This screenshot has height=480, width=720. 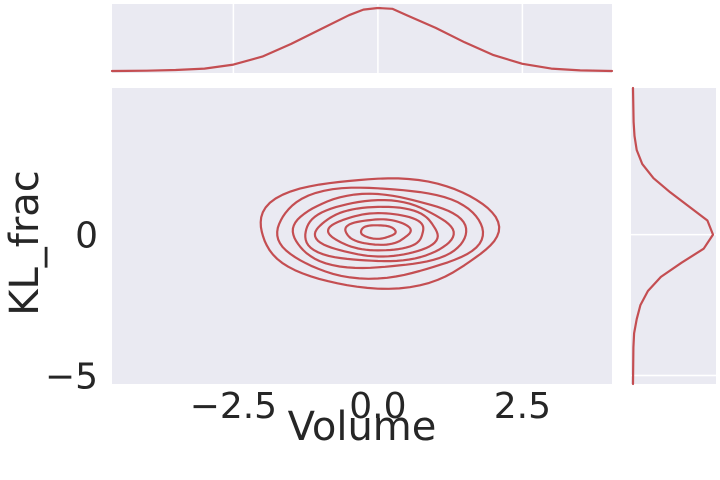 I want to click on marginal-y-panel, so click(x=673, y=236).